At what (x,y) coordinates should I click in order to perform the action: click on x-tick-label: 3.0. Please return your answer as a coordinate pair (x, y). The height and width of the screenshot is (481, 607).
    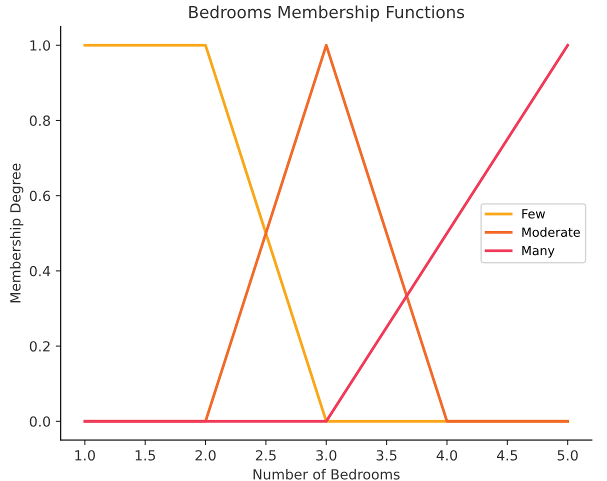
    Looking at the image, I should click on (326, 455).